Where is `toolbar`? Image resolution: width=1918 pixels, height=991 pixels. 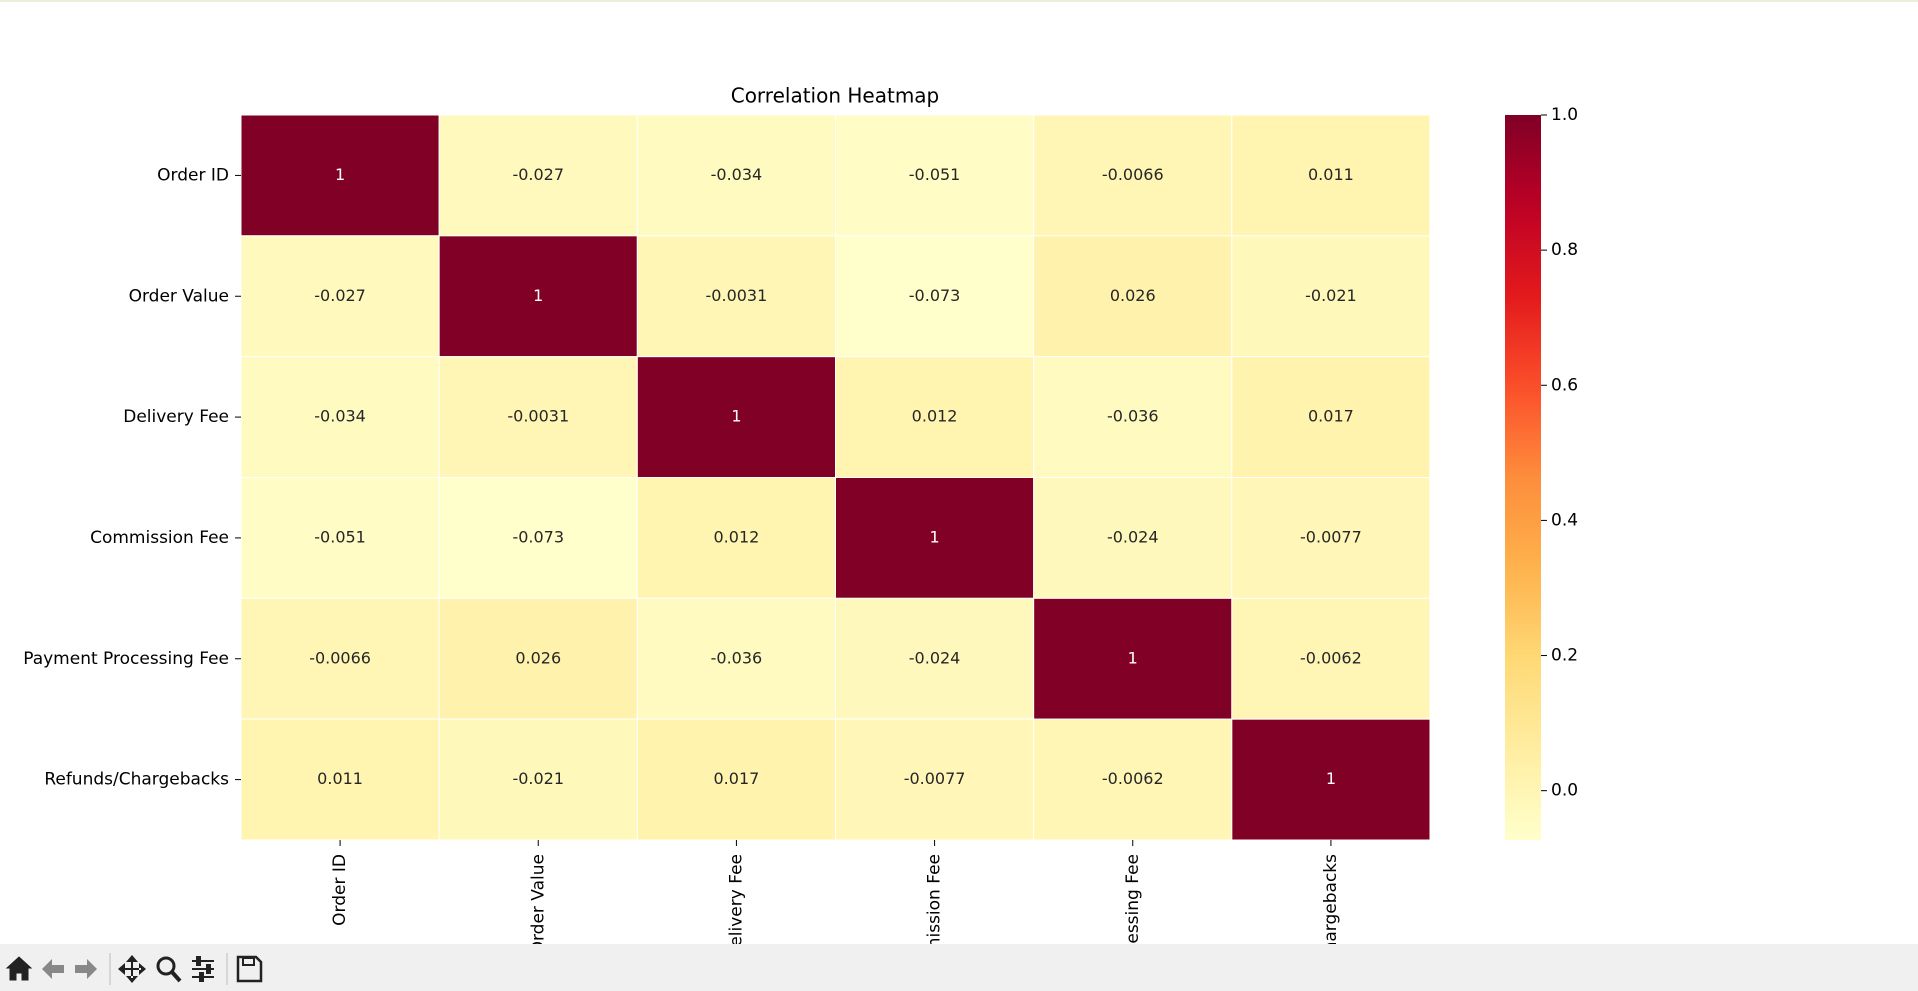
toolbar is located at coordinates (959, 967).